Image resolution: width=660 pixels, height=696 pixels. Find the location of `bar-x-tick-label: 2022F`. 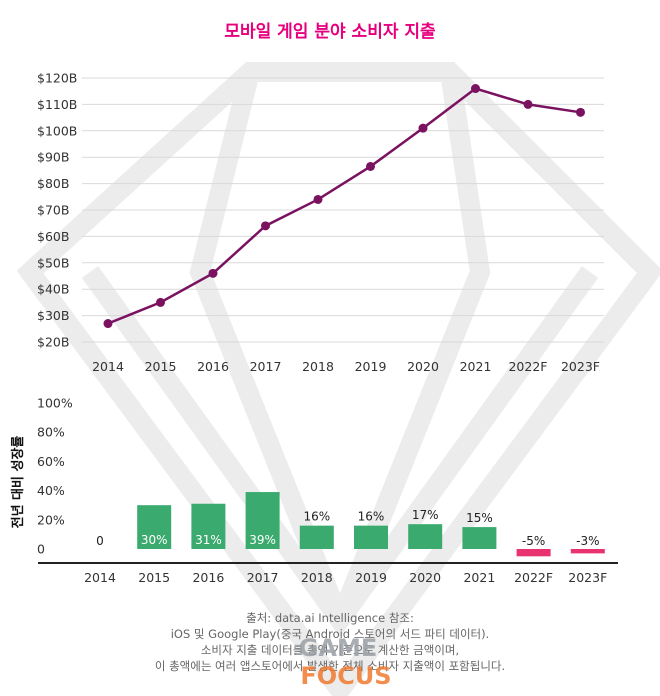

bar-x-tick-label: 2022F is located at coordinates (533, 577).